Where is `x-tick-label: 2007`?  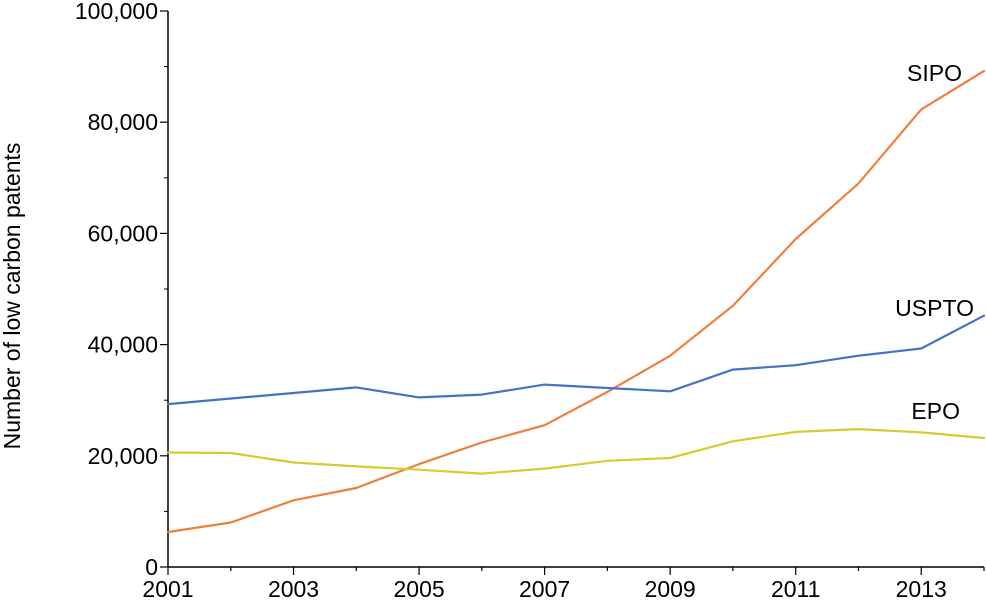 x-tick-label: 2007 is located at coordinates (544, 589).